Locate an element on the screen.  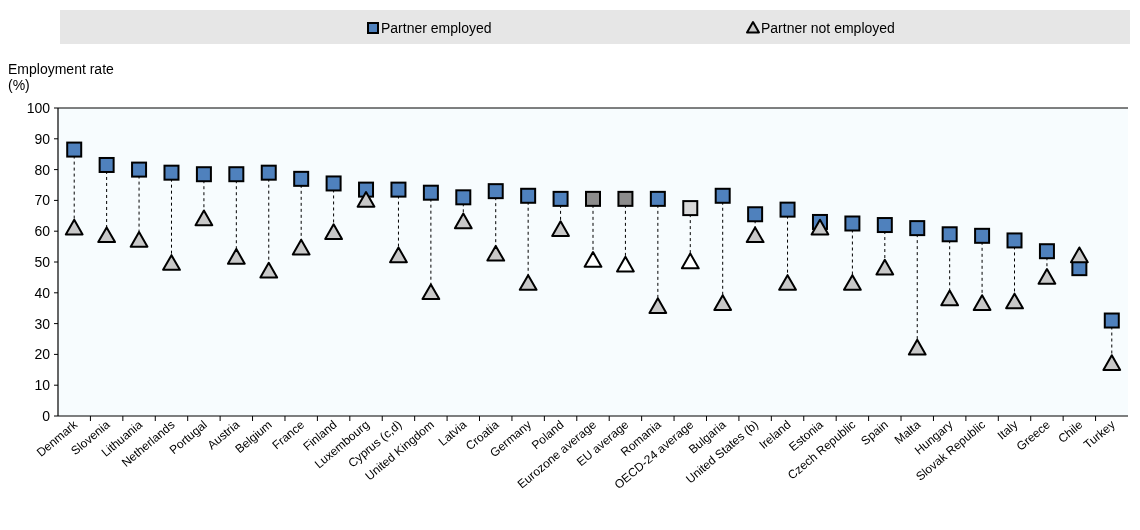
y-tick-label: 30 is located at coordinates (42, 323).